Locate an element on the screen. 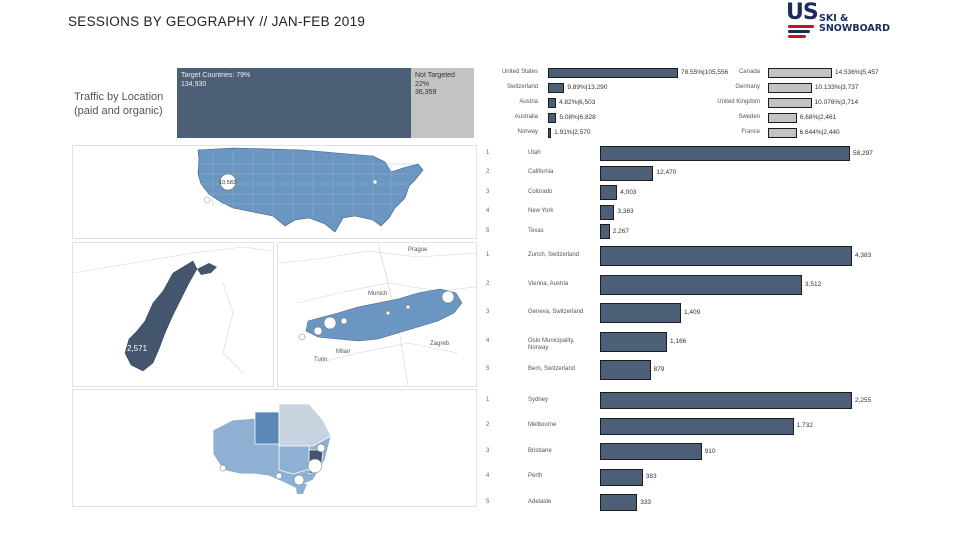 This screenshot has height=540, width=960. state-value: 2,267 is located at coordinates (620, 231).